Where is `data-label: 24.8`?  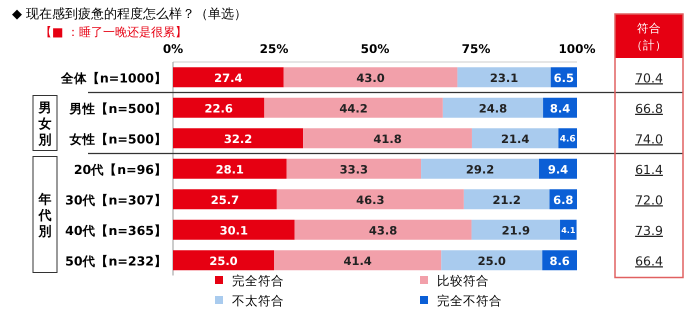 data-label: 24.8 is located at coordinates (493, 108).